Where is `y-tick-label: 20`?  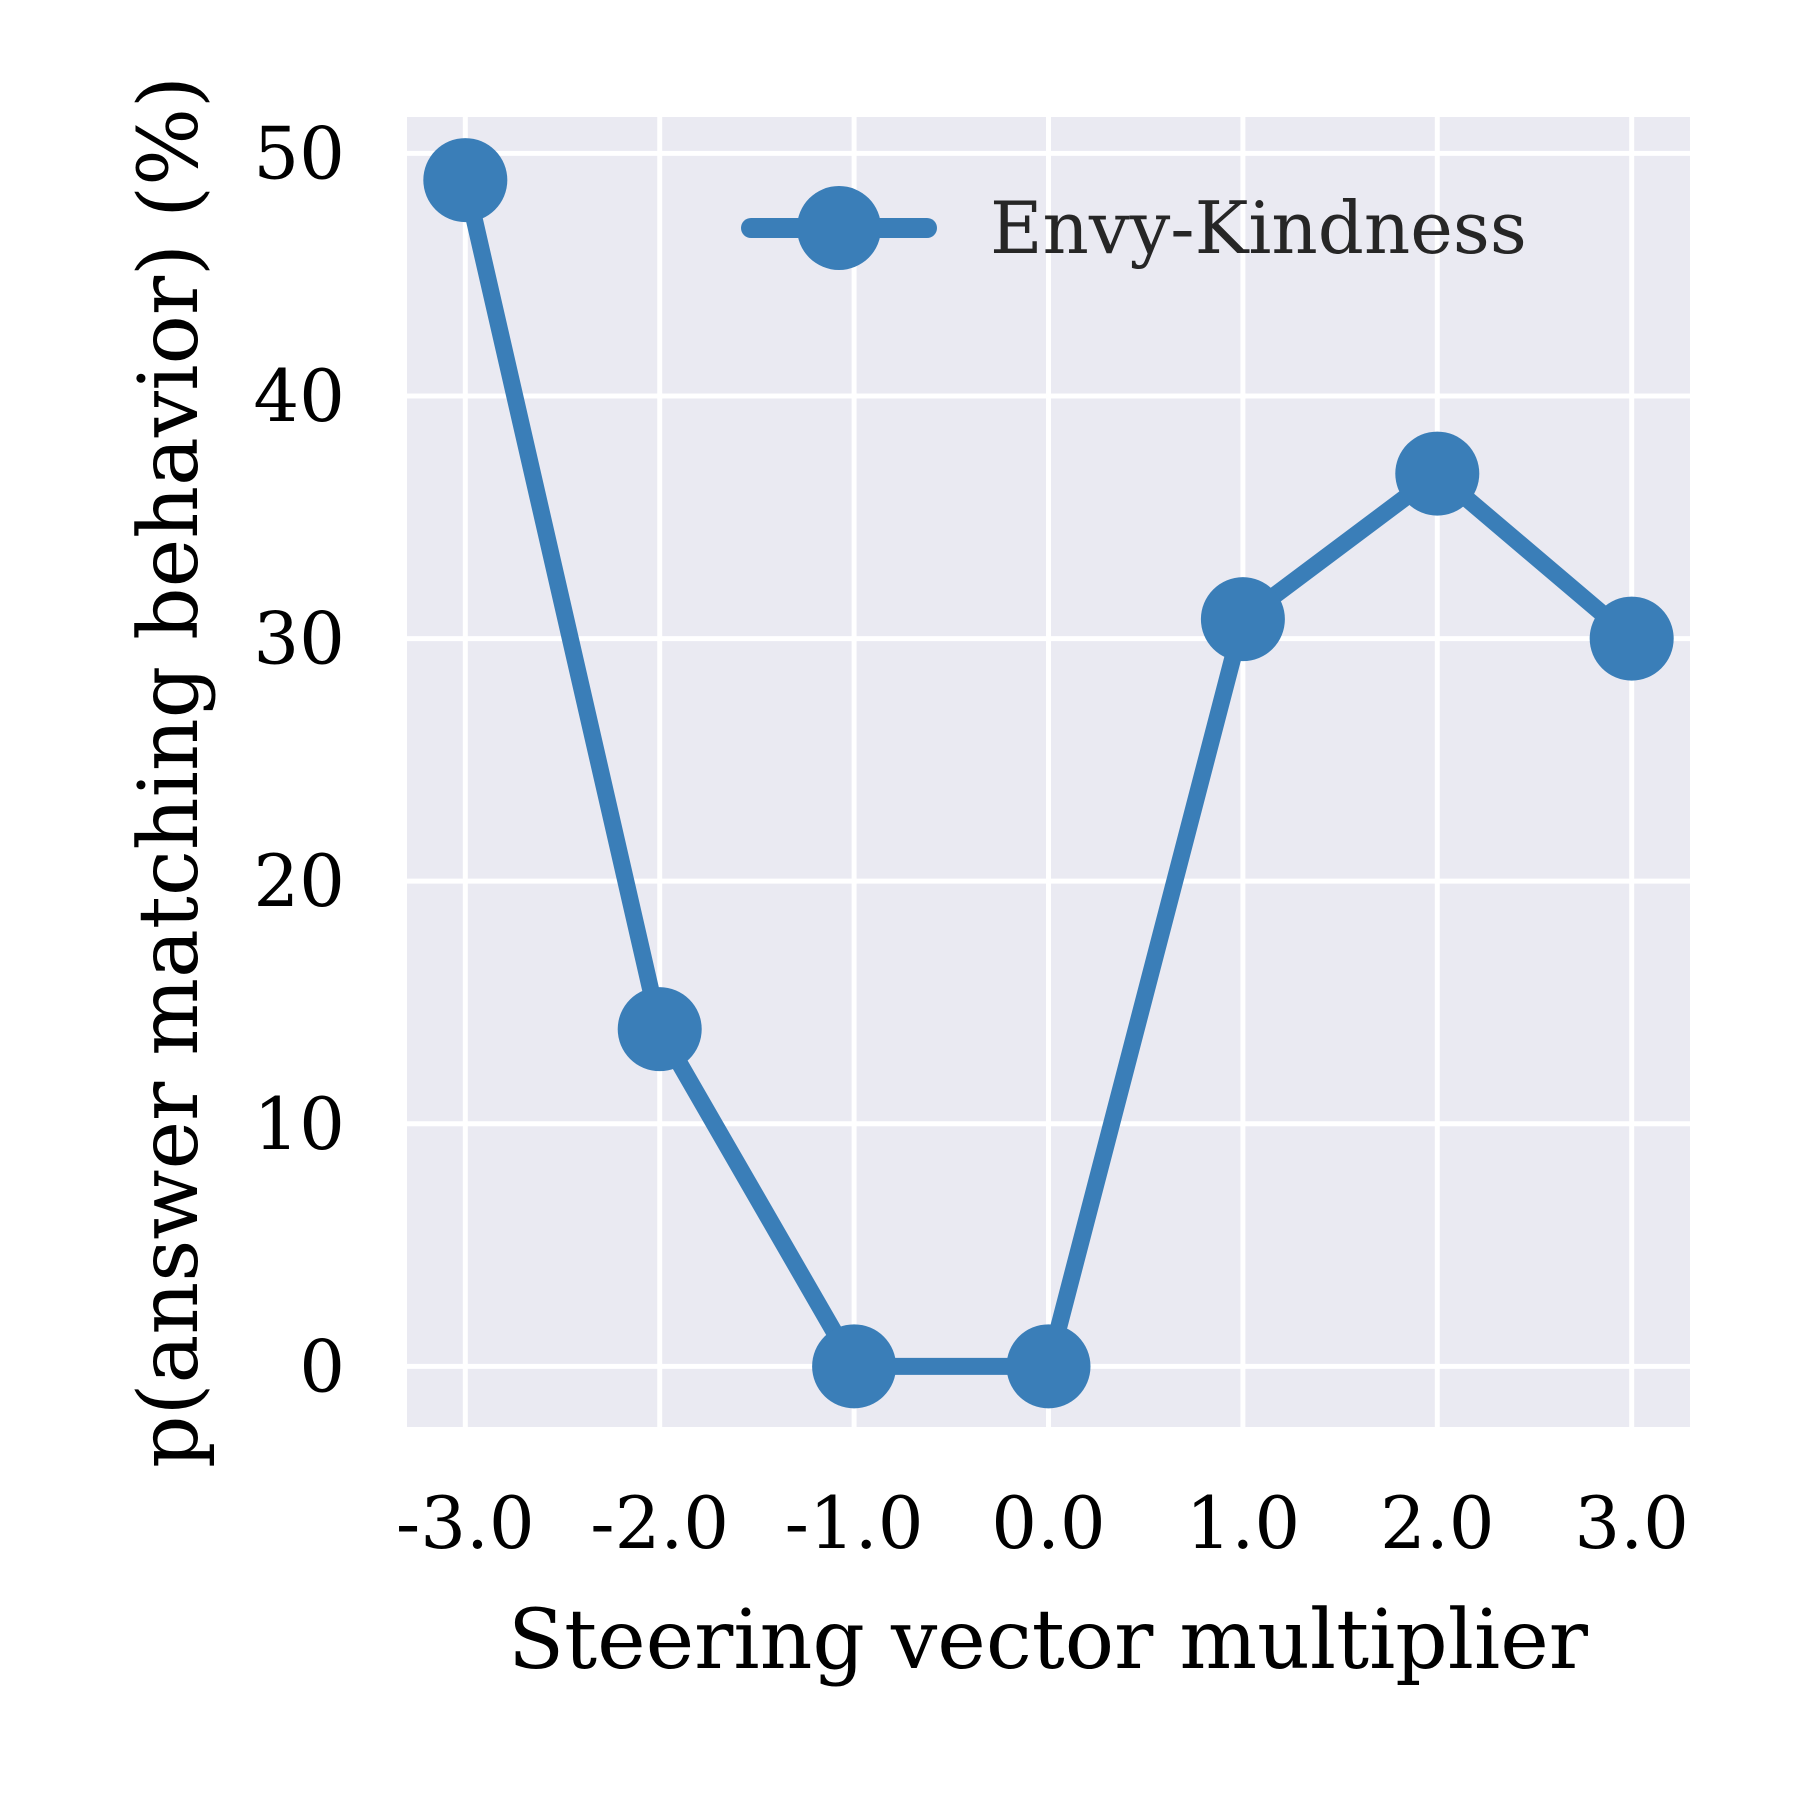 y-tick-label: 20 is located at coordinates (299, 881).